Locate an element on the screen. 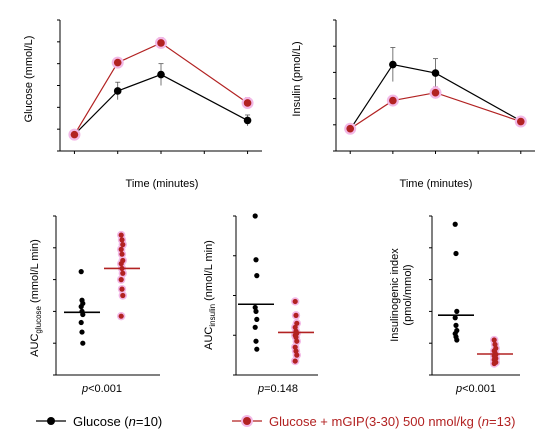 The width and height of the screenshot is (550, 434). glucose-gip-series-line is located at coordinates (160, 88).